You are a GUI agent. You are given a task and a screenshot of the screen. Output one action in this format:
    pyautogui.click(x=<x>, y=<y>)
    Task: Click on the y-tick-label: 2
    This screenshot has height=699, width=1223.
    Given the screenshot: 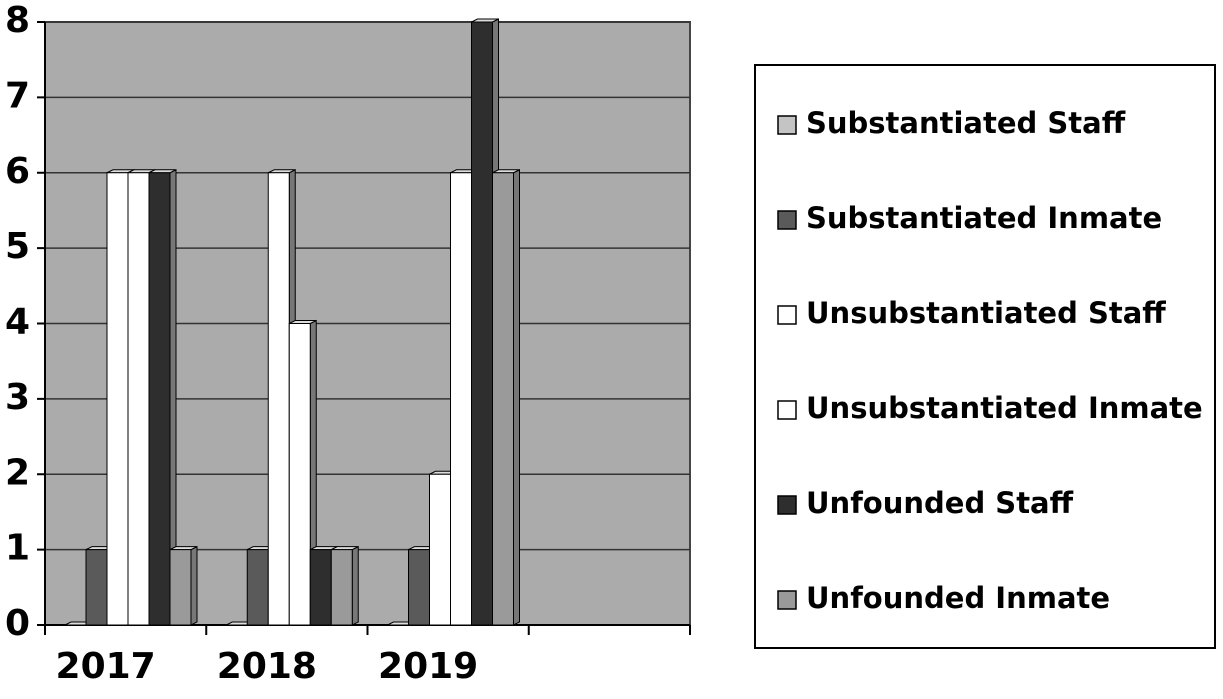 What is the action you would take?
    pyautogui.click(x=17, y=472)
    